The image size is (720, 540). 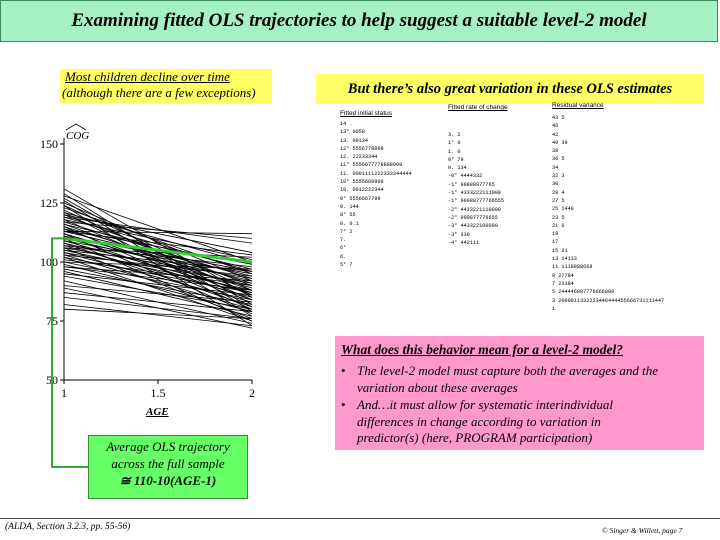 What do you see at coordinates (454, 151) in the screenshot?
I see `stem-row: 1. 0` at bounding box center [454, 151].